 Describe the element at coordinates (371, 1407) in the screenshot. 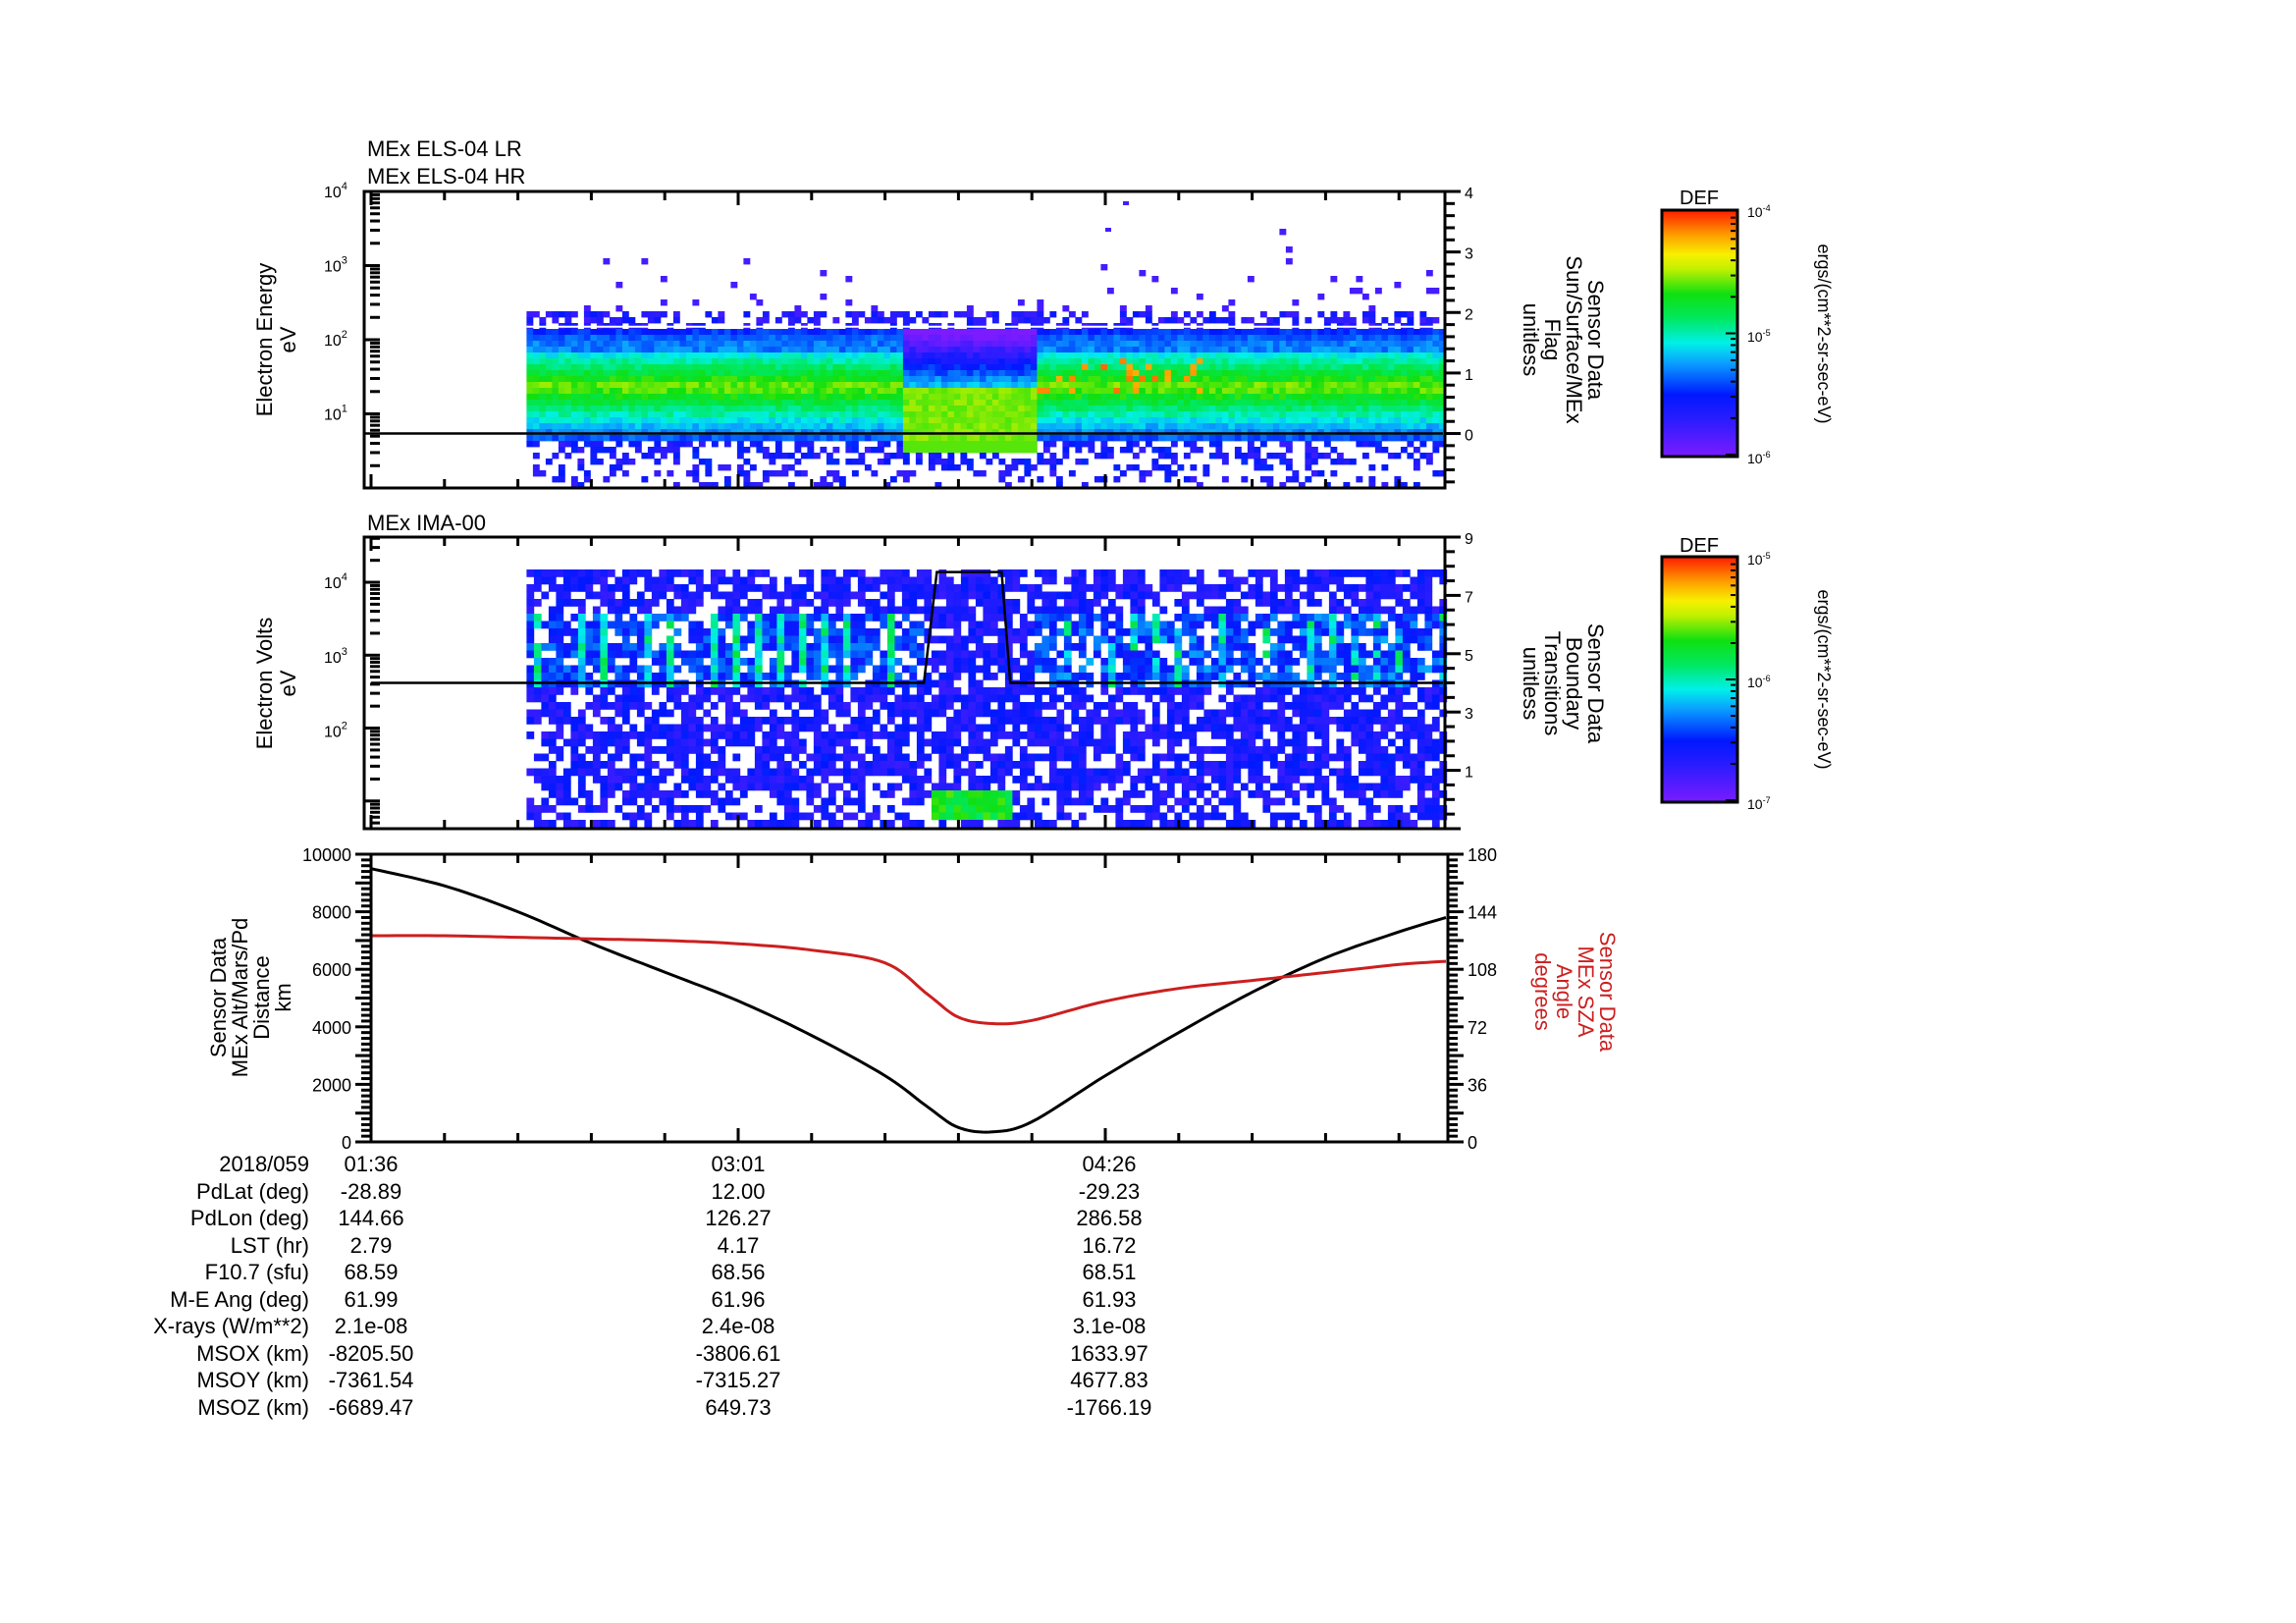

I see `eph-value: -6689.47` at that location.